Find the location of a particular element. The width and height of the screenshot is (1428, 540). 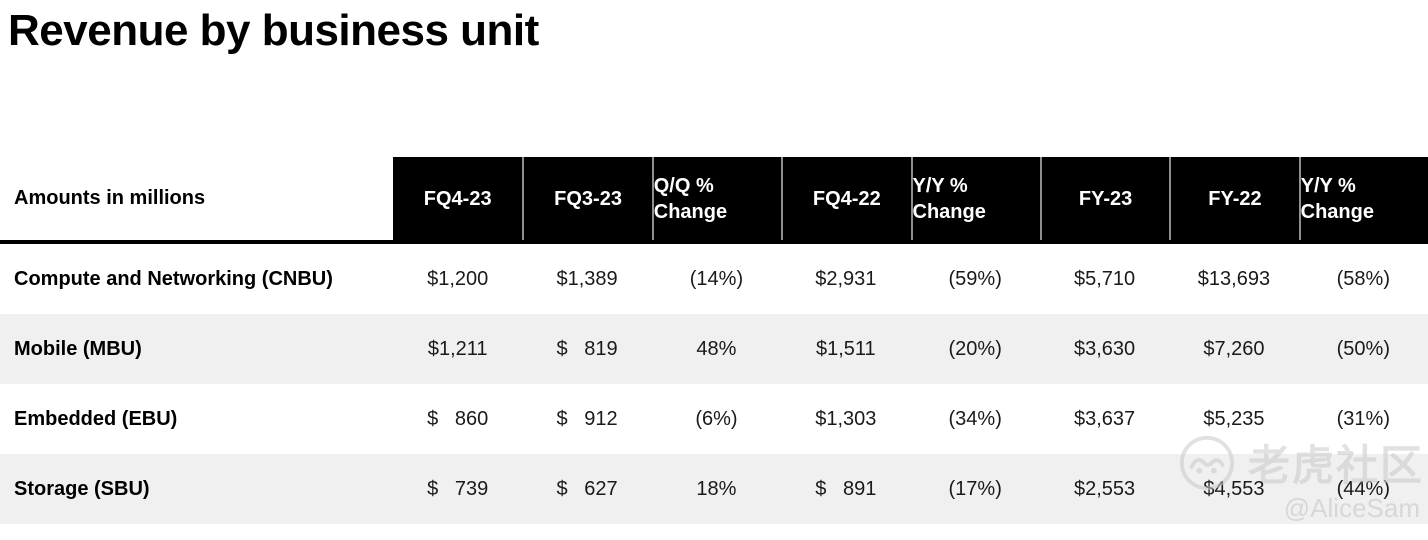

column-header-label: FQ4-23 is located at coordinates (457, 198).